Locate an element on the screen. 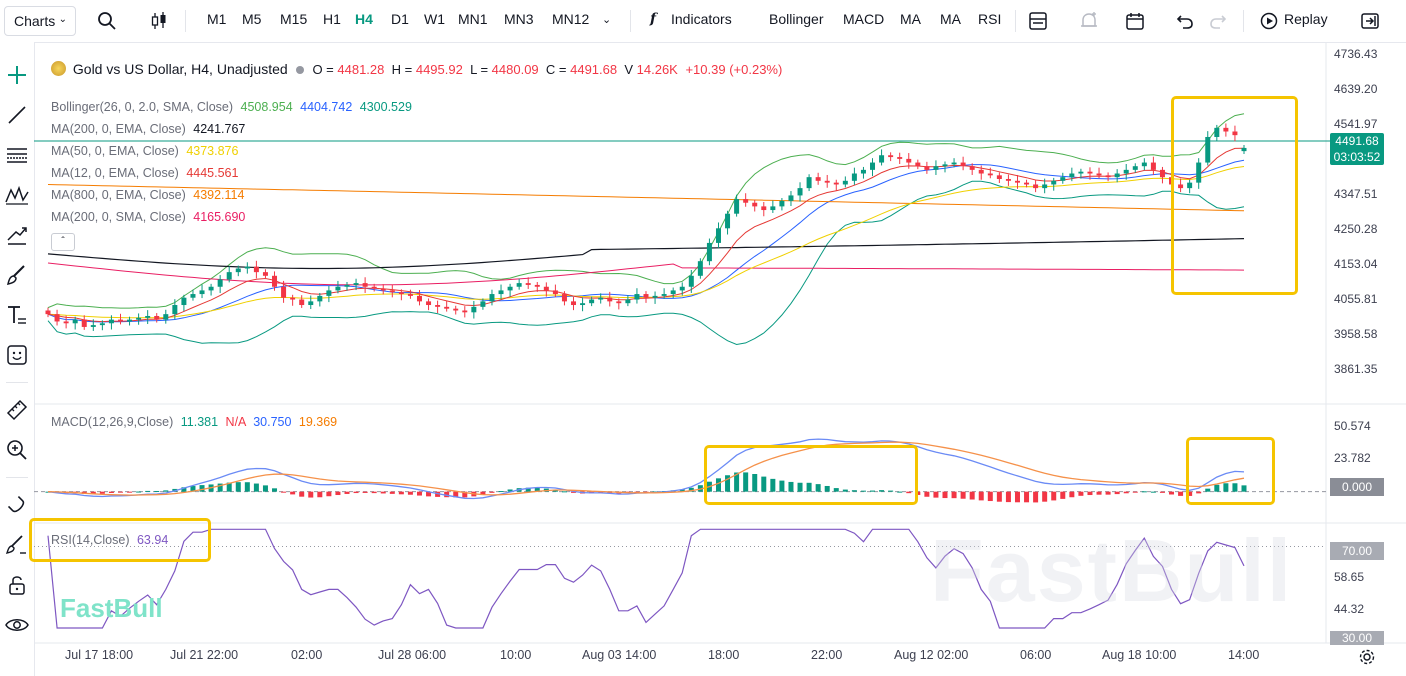 The width and height of the screenshot is (1406, 676). rsi-legend: RSI(14,Close) 63.94 is located at coordinates (110, 540).